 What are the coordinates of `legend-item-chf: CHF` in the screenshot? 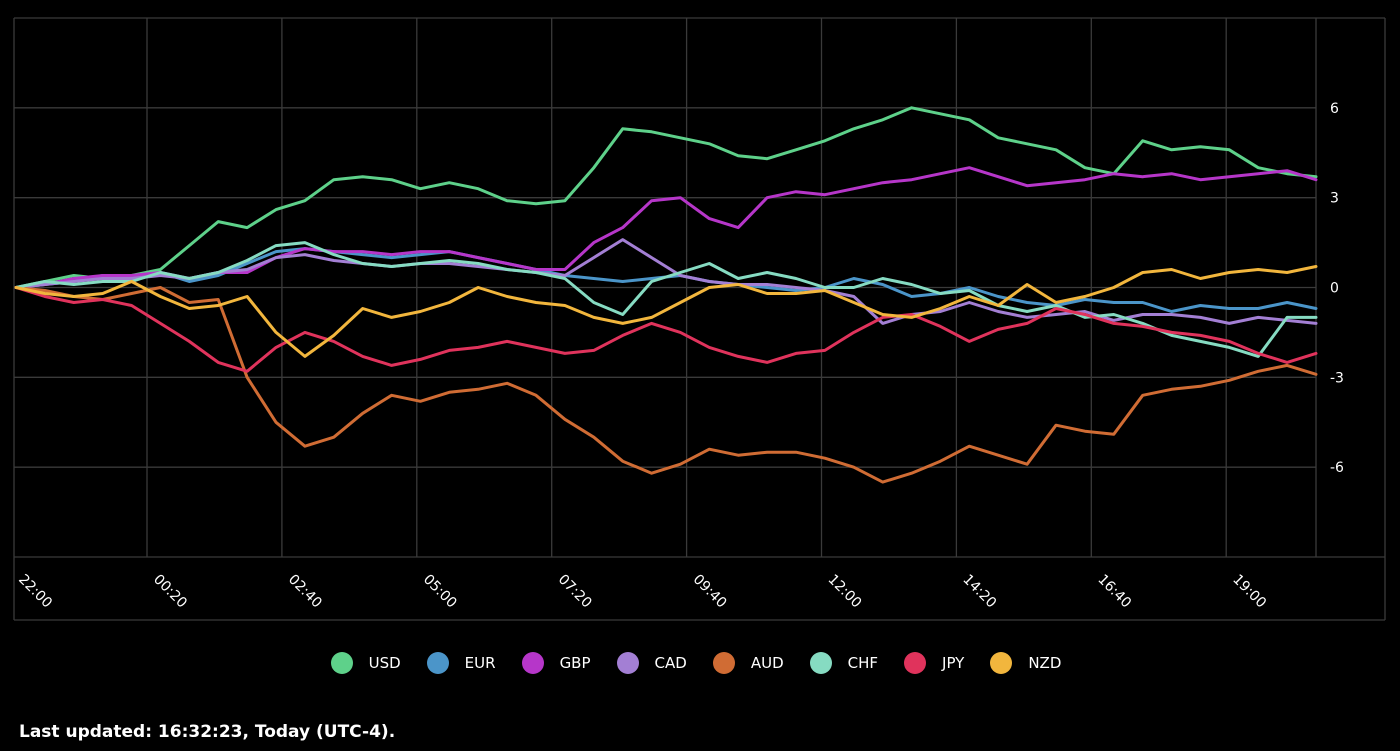 It's located at (847, 663).